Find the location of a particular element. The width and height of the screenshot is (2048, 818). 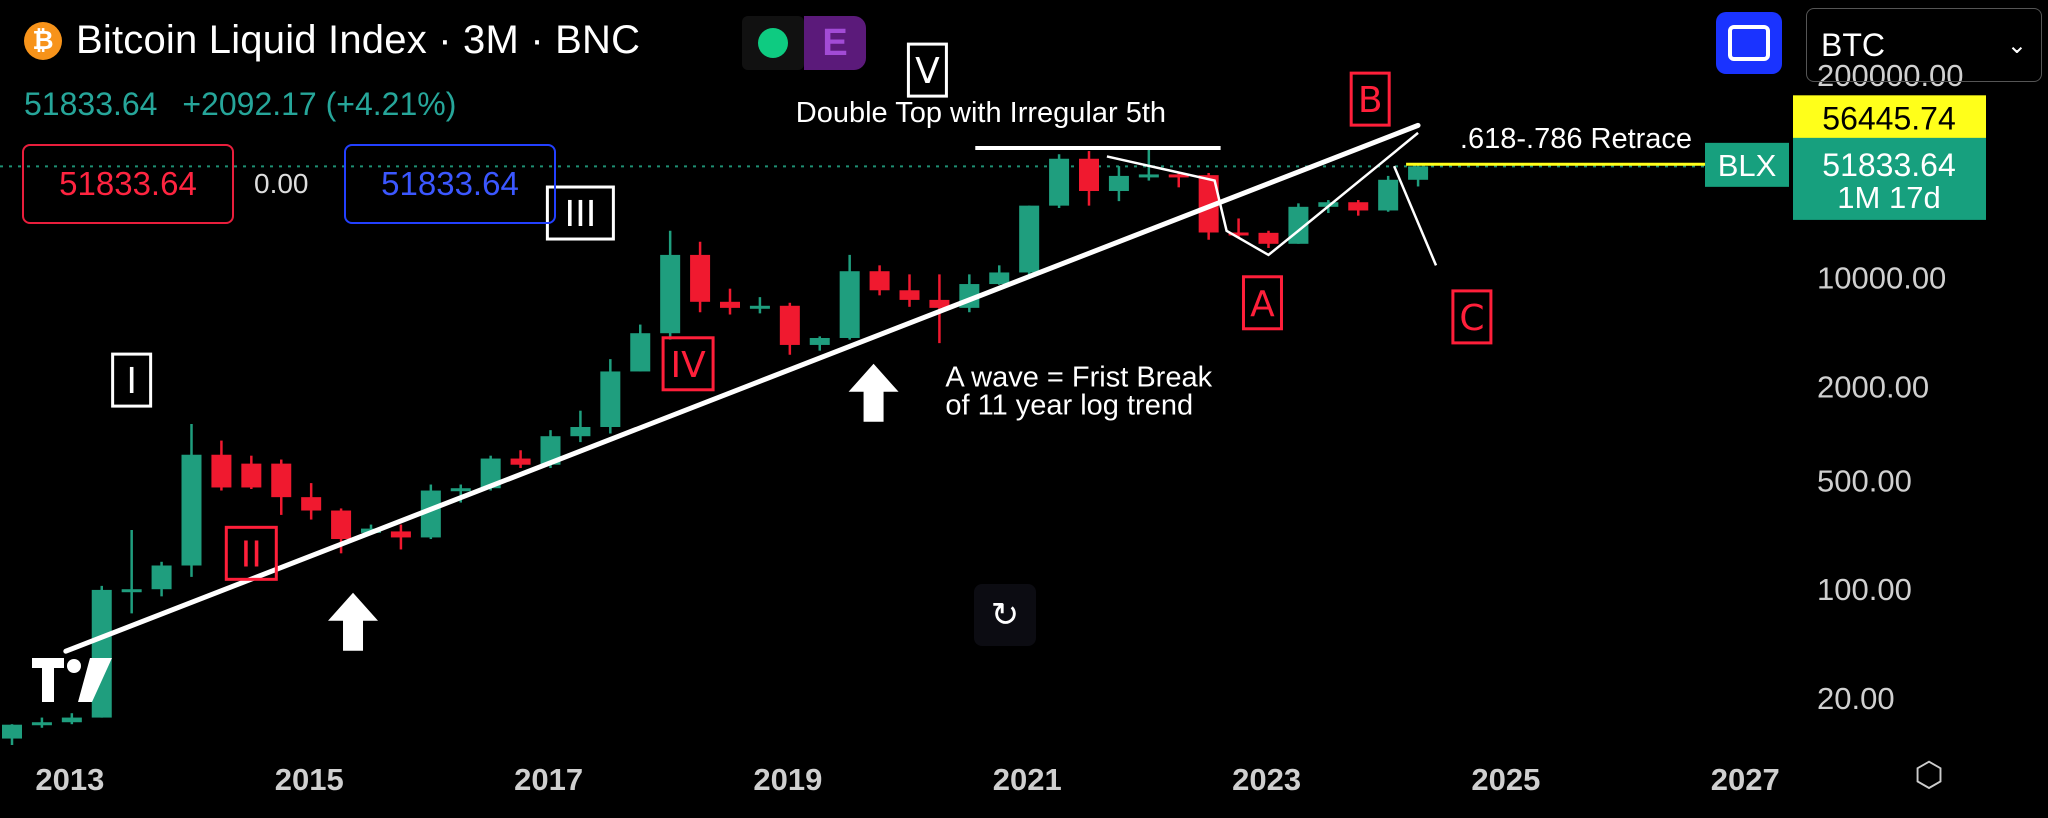

y-tick-label: 10000.00 is located at coordinates (1881, 278).